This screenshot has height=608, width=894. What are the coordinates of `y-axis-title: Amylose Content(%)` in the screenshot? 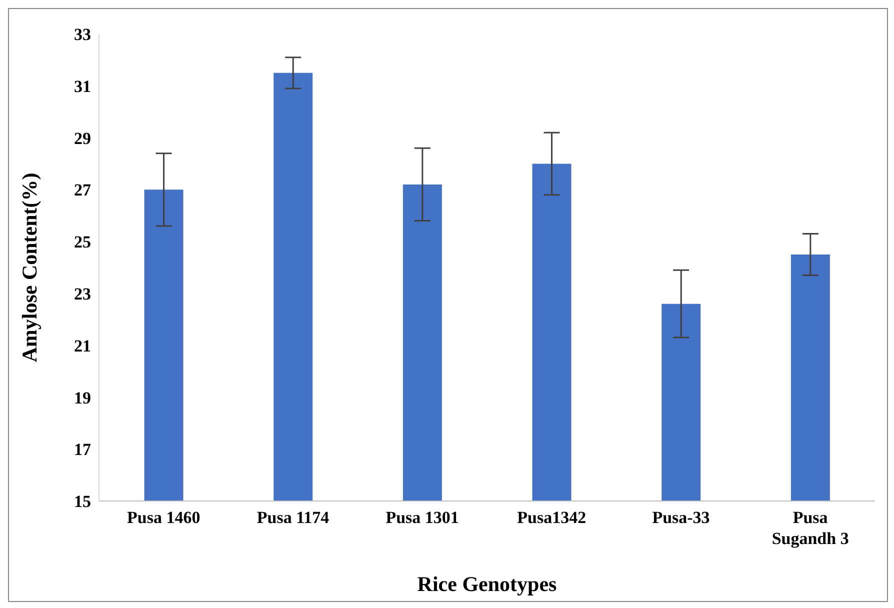 It's located at (29, 267).